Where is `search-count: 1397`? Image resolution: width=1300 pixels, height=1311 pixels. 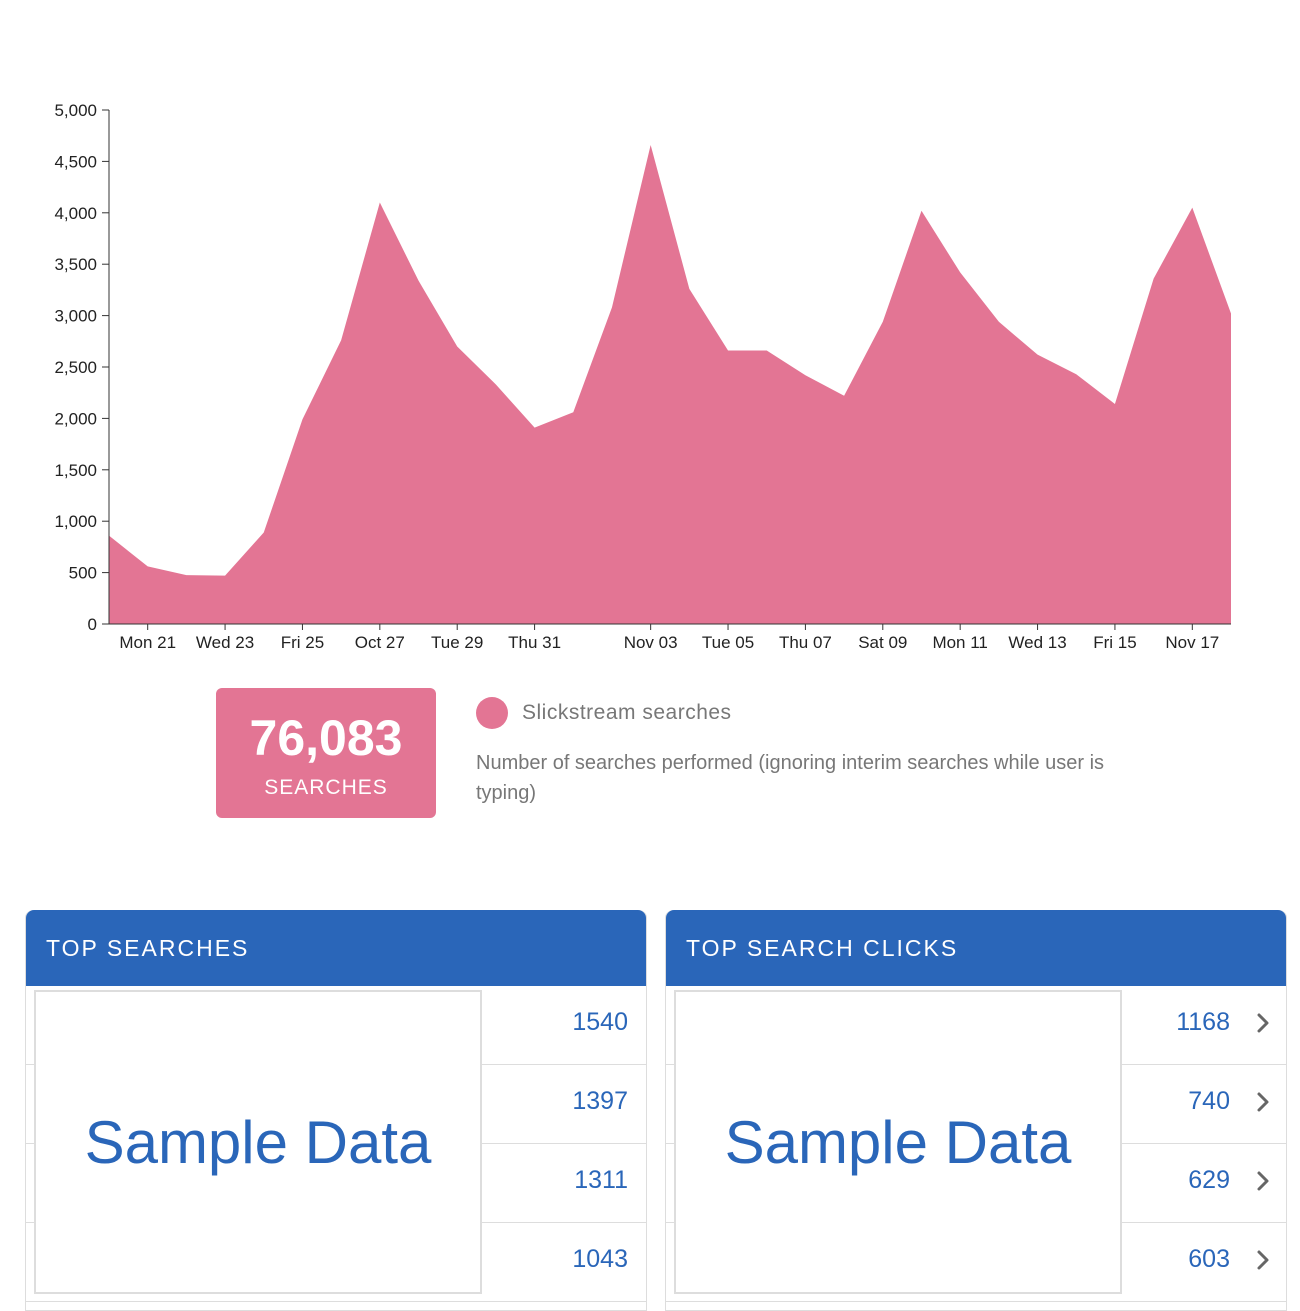 search-count: 1397 is located at coordinates (600, 1101).